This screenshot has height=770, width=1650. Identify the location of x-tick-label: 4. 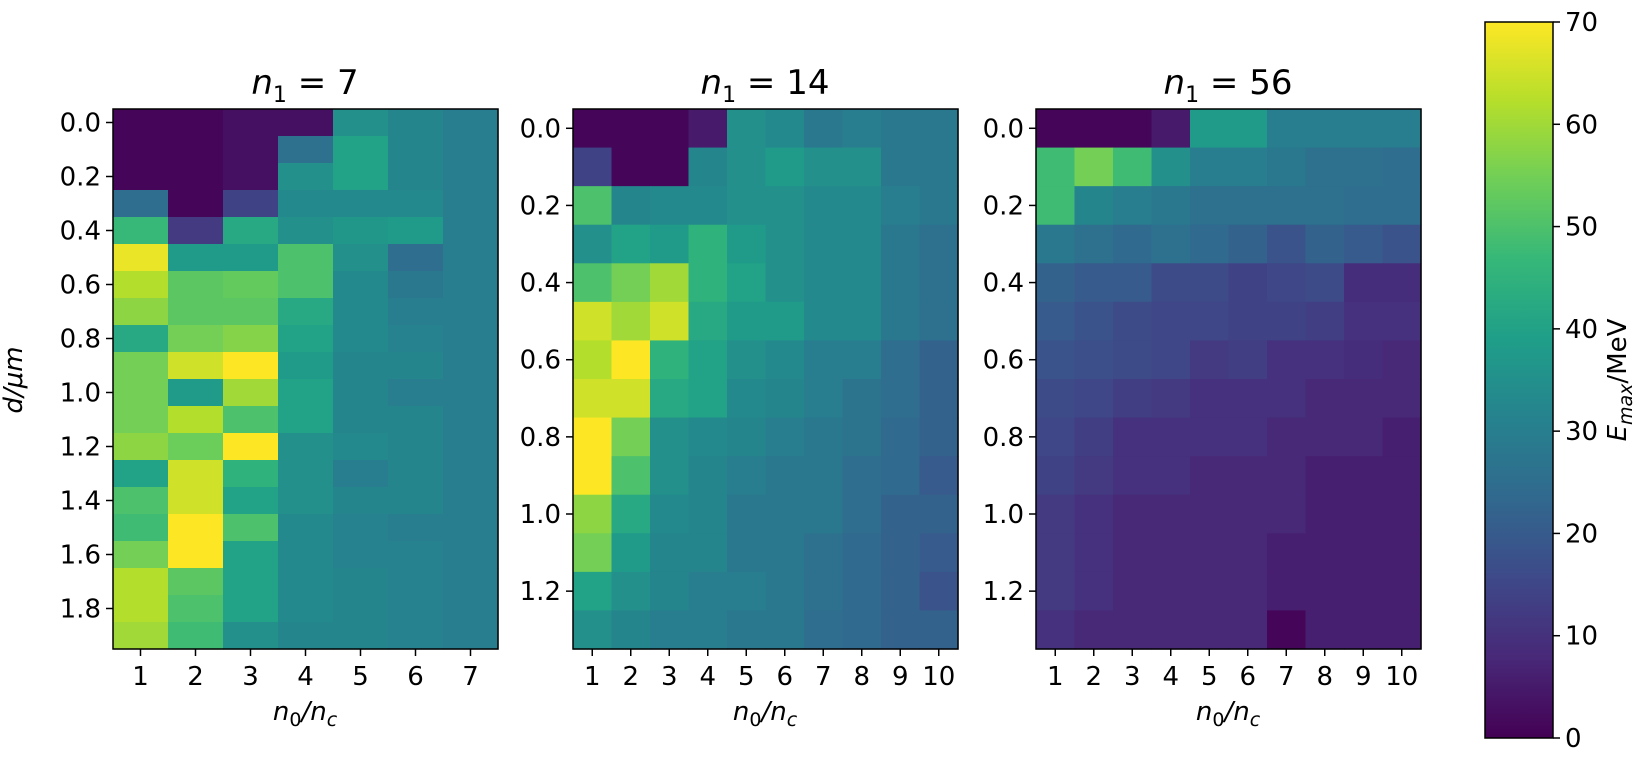
(305, 677).